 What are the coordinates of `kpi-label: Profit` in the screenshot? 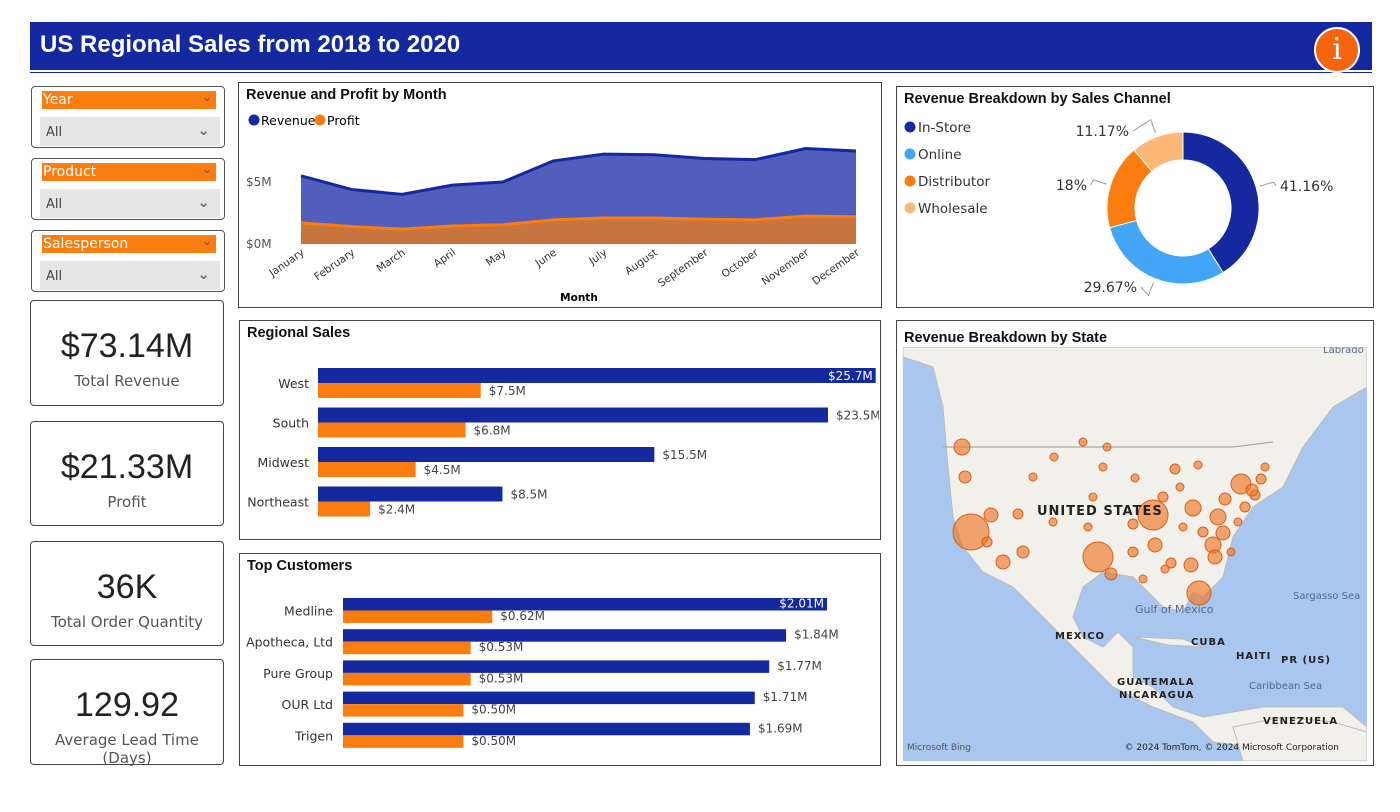 It's located at (127, 502).